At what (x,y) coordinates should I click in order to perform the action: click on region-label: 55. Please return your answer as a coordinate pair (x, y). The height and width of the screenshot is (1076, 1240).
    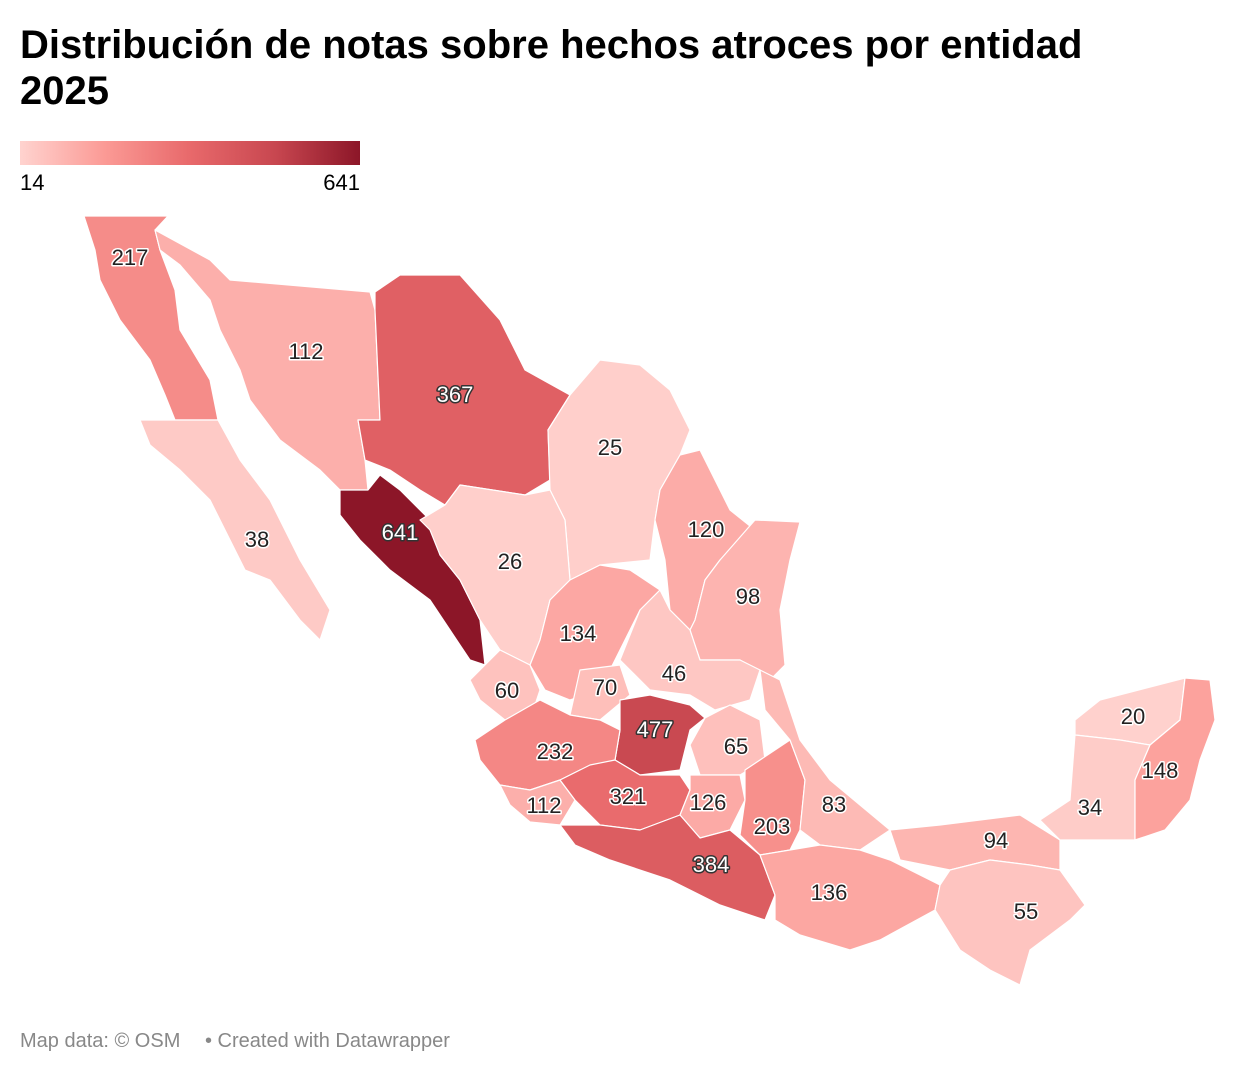
    Looking at the image, I should click on (1026, 911).